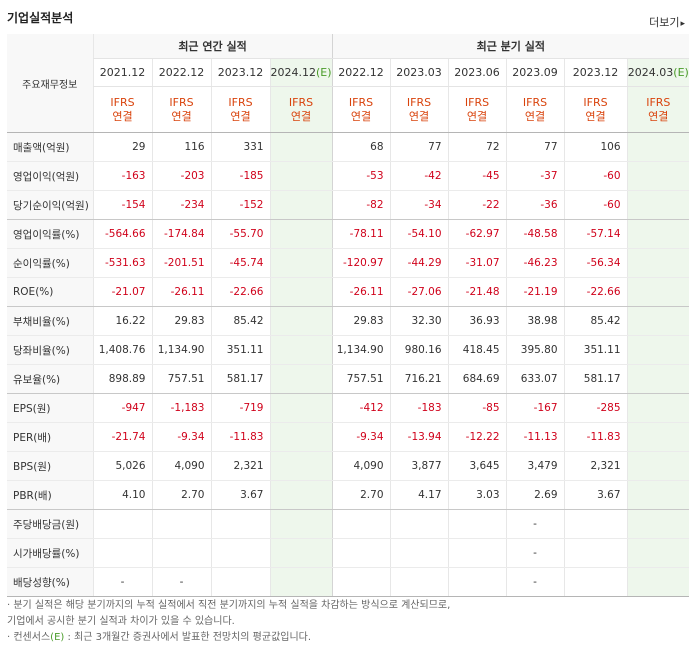 This screenshot has height=648, width=694. What do you see at coordinates (535, 72) in the screenshot?
I see `period-label: 2023.09` at bounding box center [535, 72].